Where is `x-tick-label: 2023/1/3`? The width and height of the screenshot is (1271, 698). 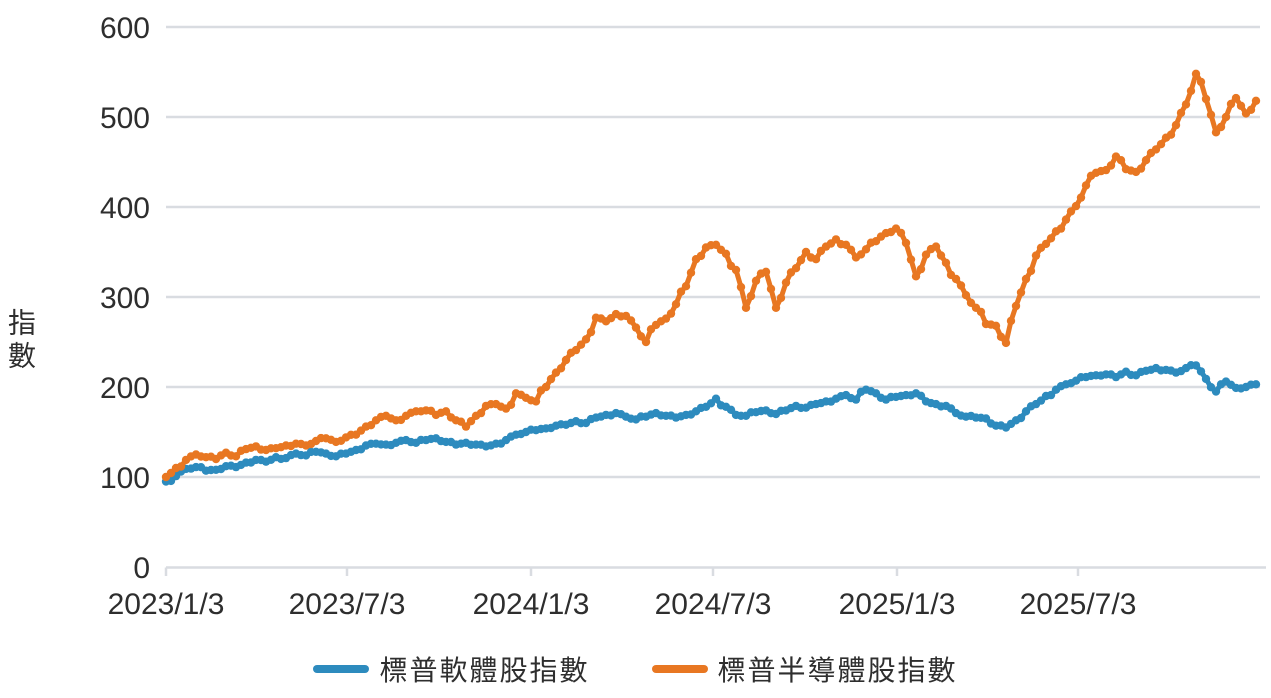 x-tick-label: 2023/1/3 is located at coordinates (166, 604).